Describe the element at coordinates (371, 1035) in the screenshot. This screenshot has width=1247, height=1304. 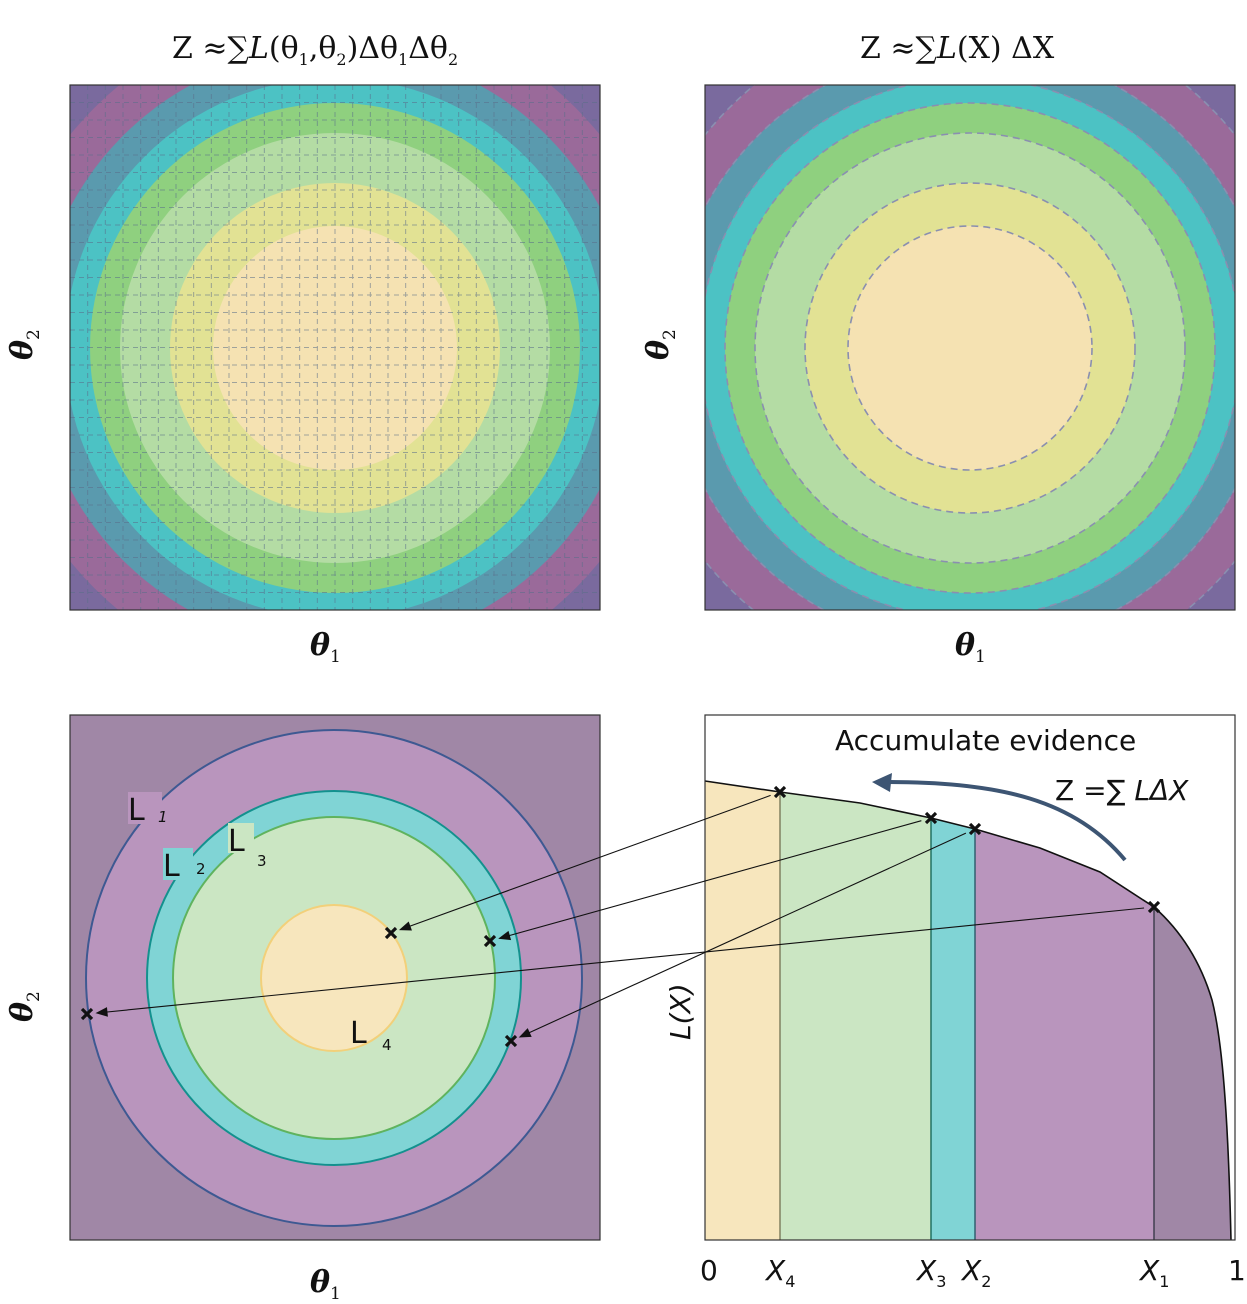
I see `contour-label-L4: L 4` at that location.